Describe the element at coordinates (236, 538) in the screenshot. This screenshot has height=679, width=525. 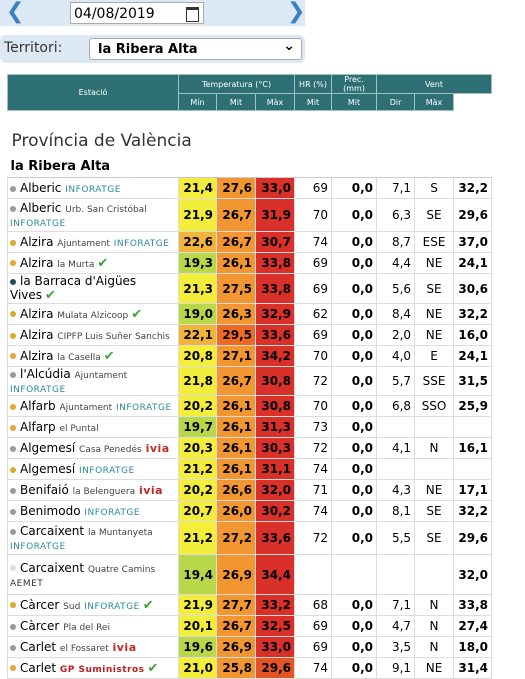
I see `value-cell: 27,2` at that location.